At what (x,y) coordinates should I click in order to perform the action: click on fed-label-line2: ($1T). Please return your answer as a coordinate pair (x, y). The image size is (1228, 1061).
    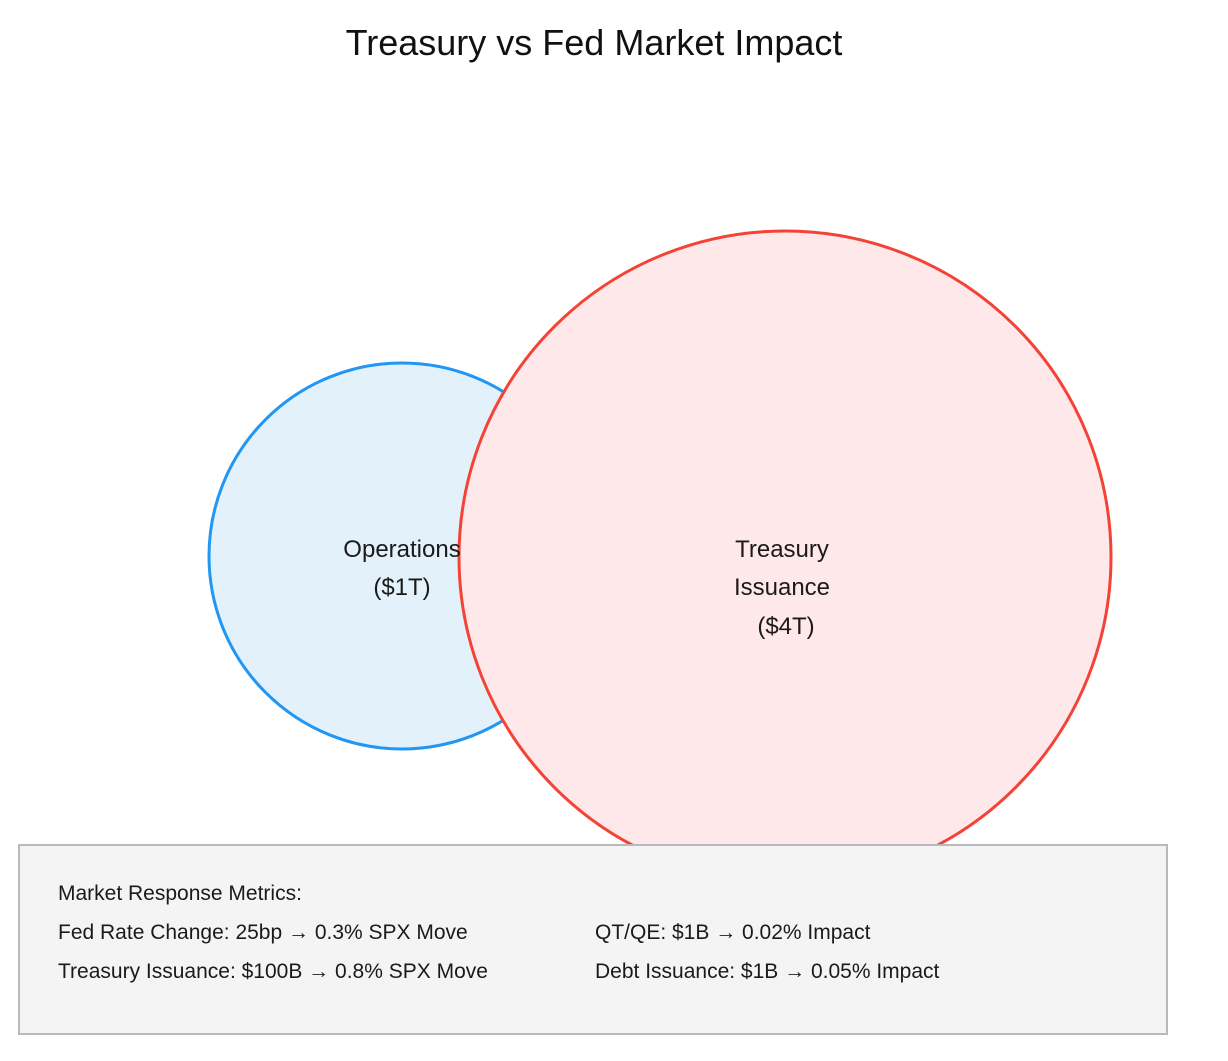
    Looking at the image, I should click on (401, 587).